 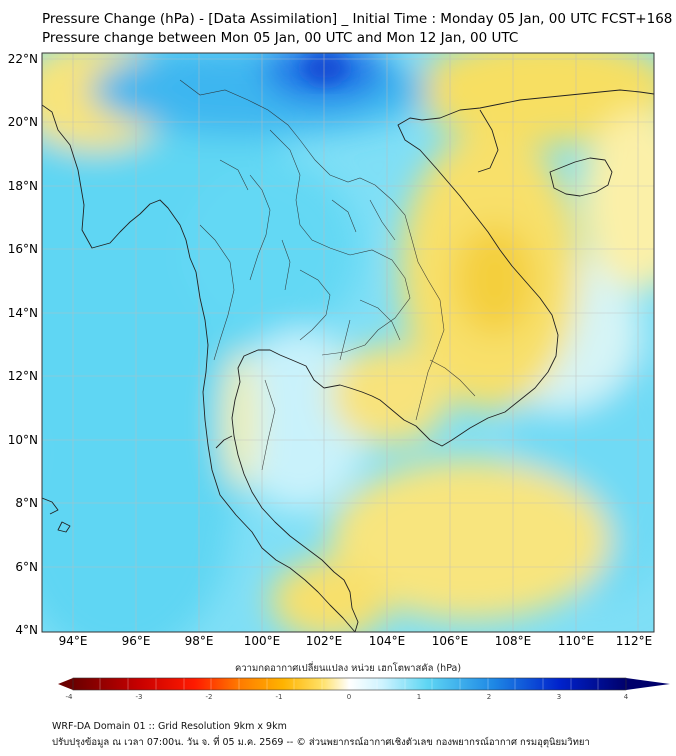 What do you see at coordinates (419, 697) in the screenshot?
I see `colorbar-tick: 1` at bounding box center [419, 697].